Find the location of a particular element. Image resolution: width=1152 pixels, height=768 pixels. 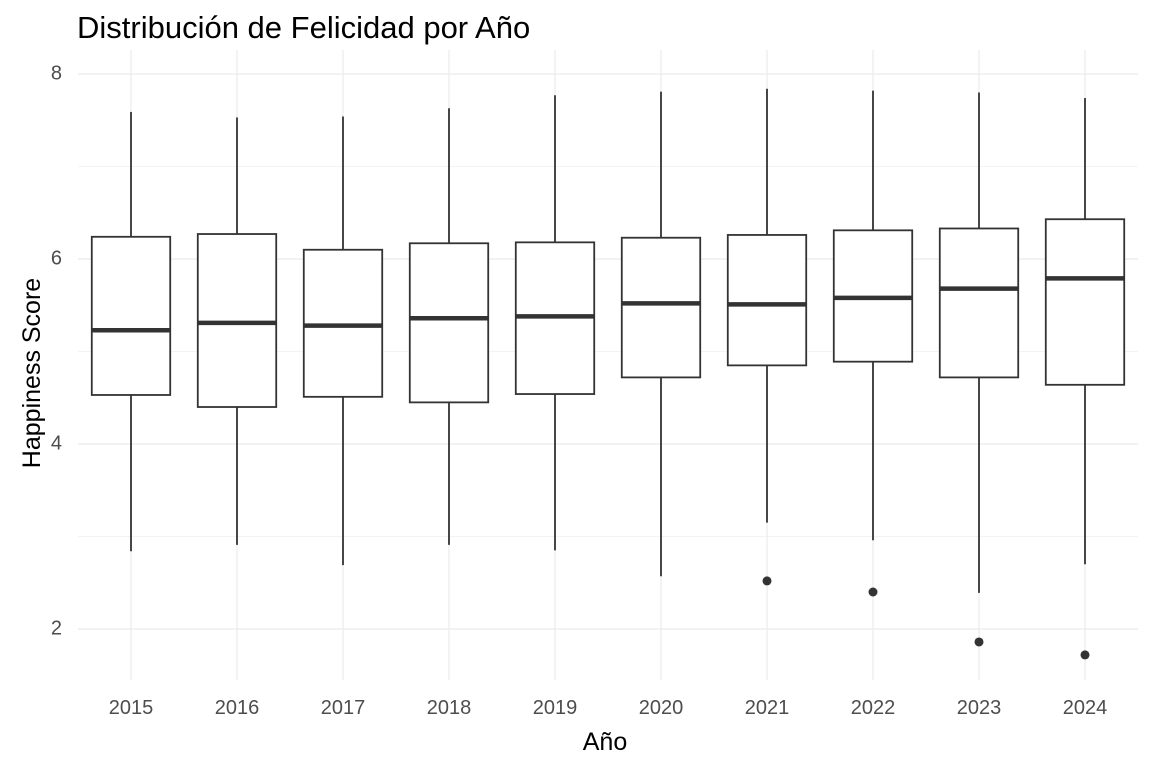

y-axis-title: Happiness Score is located at coordinates (32, 373).